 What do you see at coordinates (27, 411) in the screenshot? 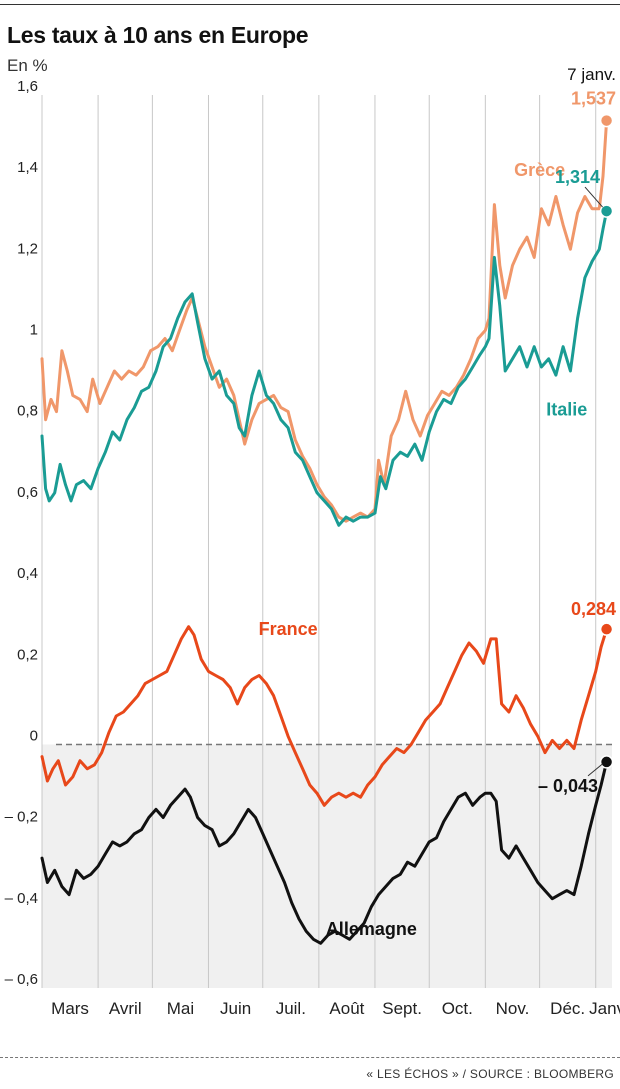
I see `y-tick-label: 0,8` at bounding box center [27, 411].